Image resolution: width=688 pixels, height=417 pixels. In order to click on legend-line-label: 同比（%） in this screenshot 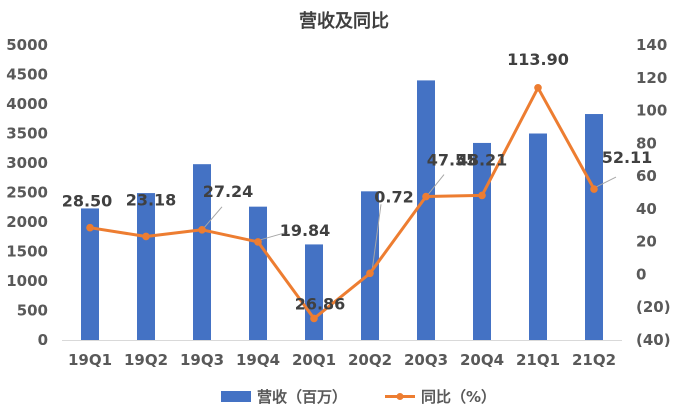, I will do `click(458, 397)`.